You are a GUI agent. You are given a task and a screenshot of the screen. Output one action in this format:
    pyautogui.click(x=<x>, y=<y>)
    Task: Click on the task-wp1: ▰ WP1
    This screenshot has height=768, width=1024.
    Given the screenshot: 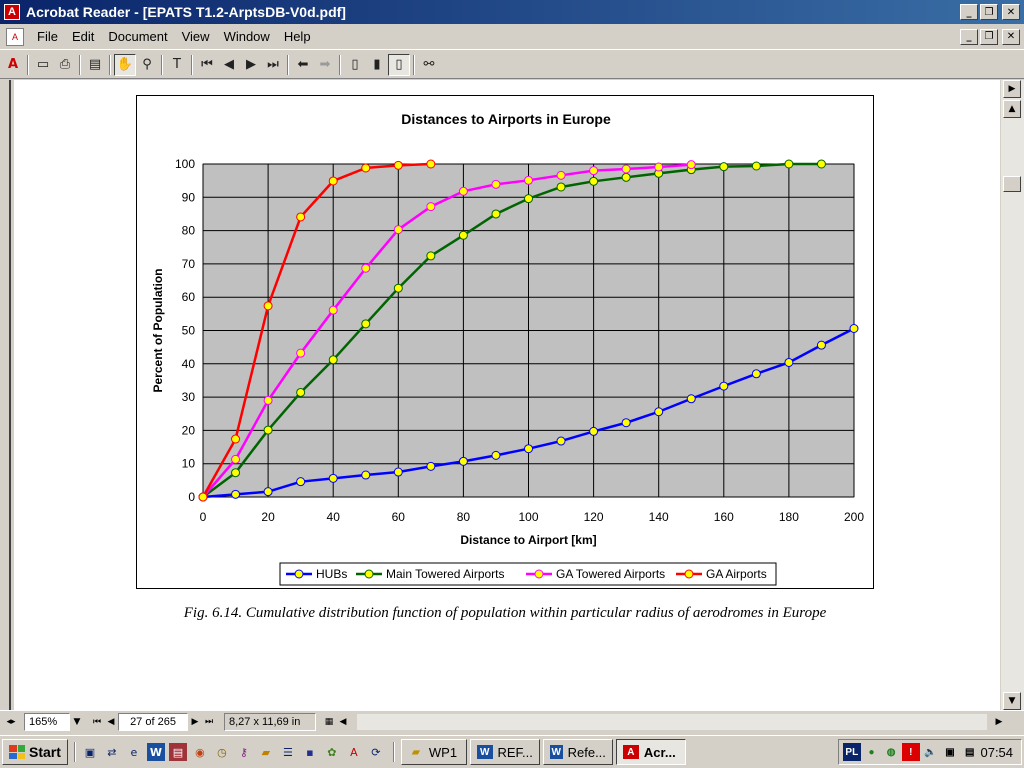 What is the action you would take?
    pyautogui.click(x=433, y=752)
    